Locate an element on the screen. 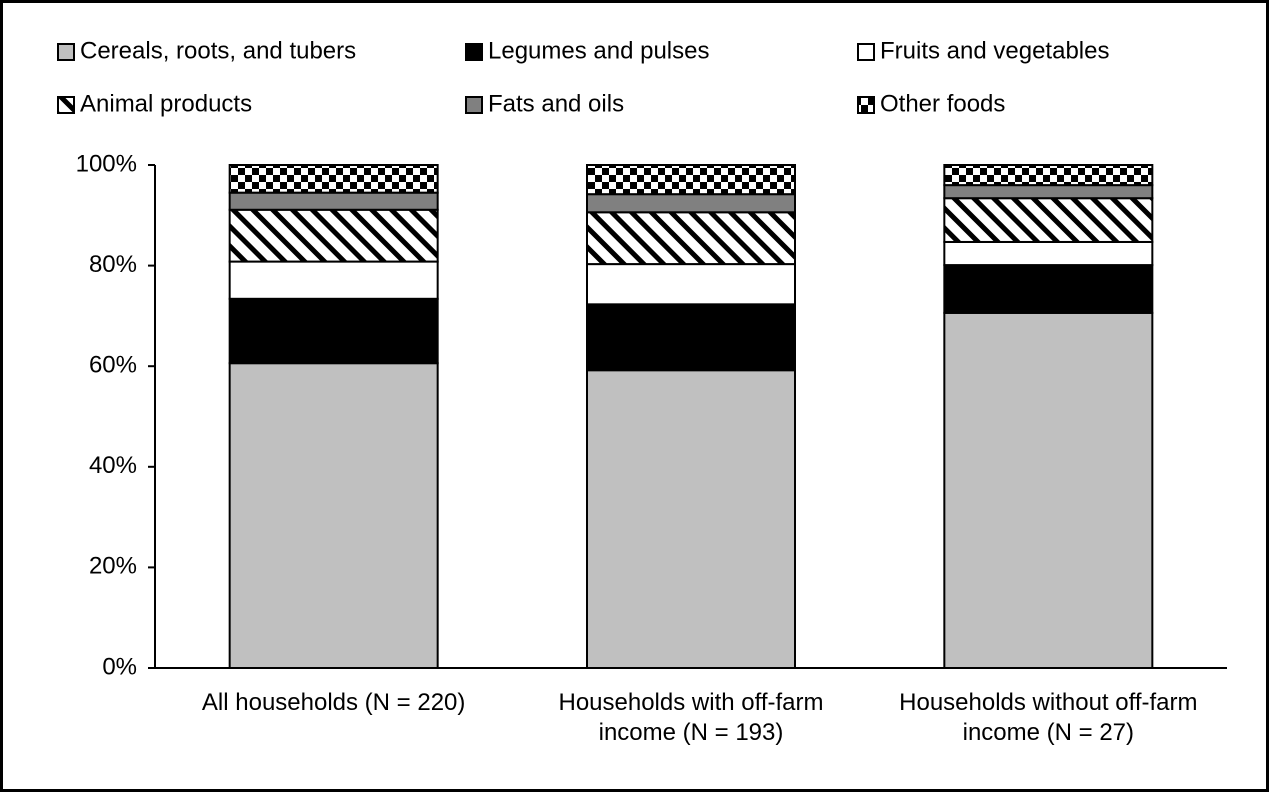 The height and width of the screenshot is (792, 1269). legend-label: Cereals, roots, and tubers is located at coordinates (218, 50).